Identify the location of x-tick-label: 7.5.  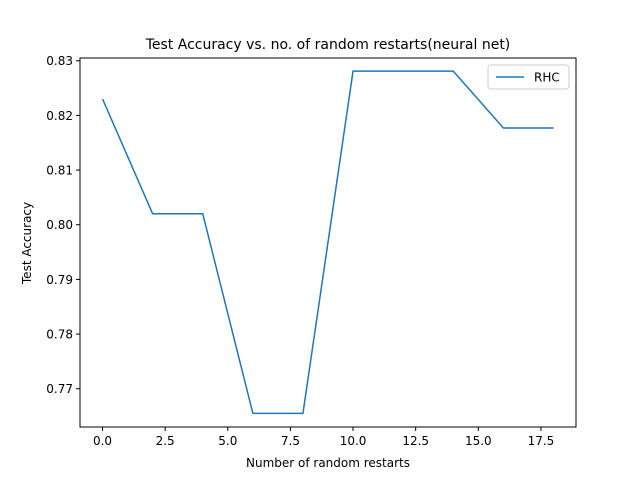
(290, 441).